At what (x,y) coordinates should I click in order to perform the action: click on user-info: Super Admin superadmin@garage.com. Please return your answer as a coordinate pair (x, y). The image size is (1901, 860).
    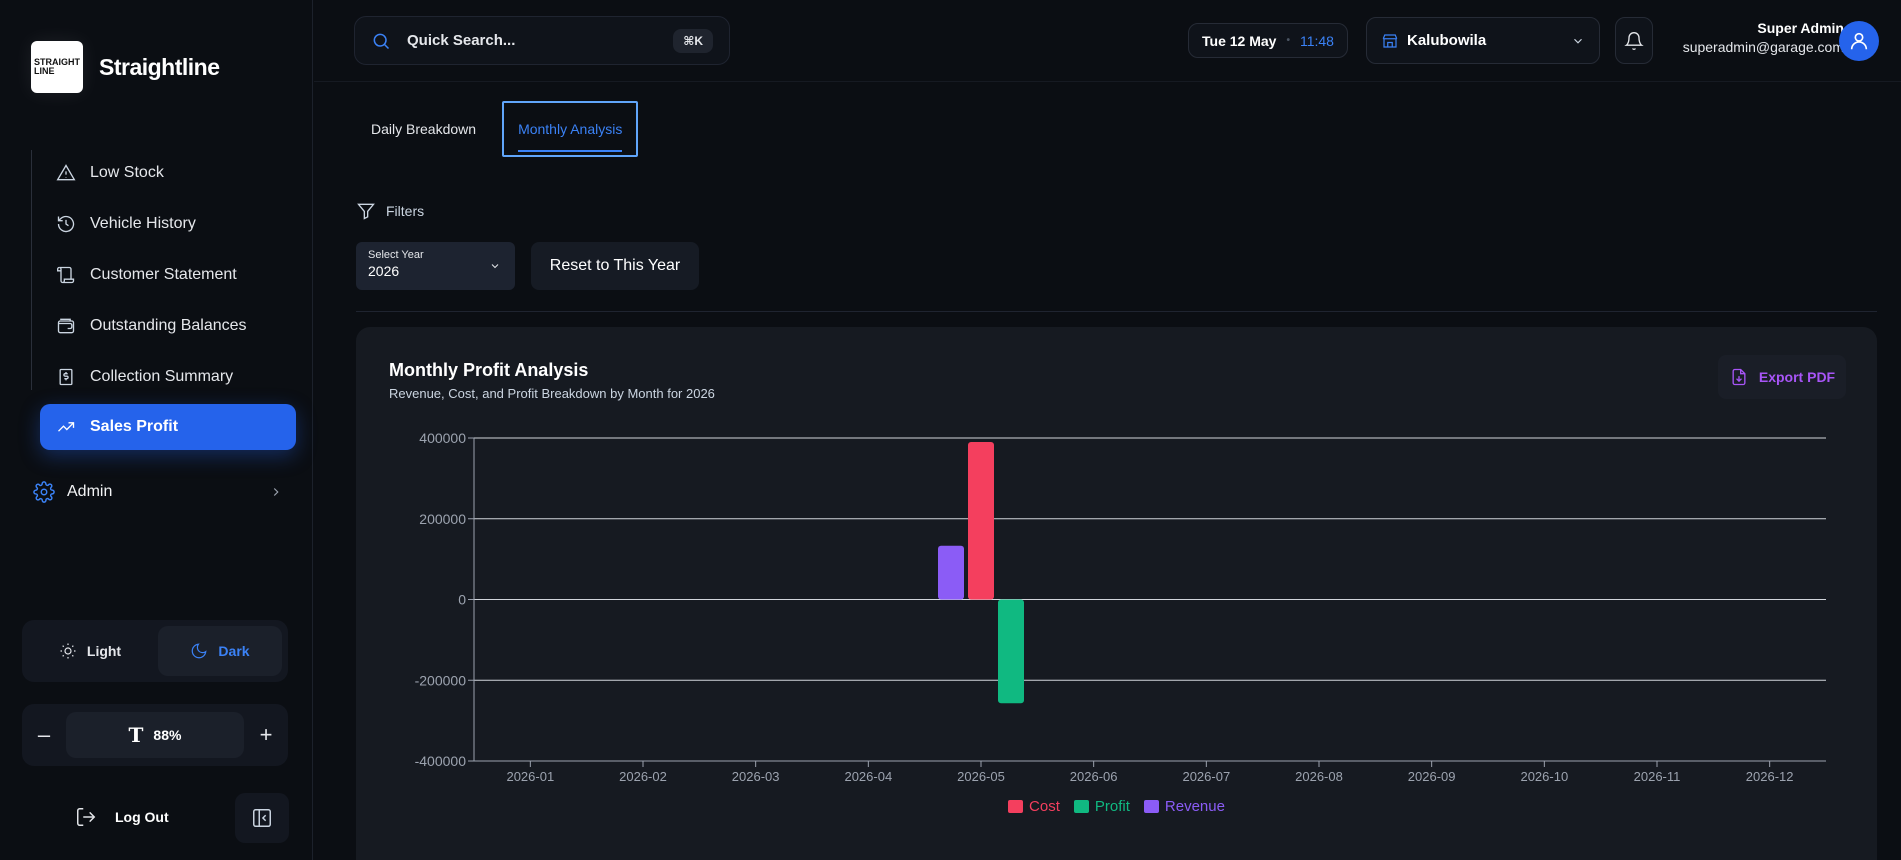
    Looking at the image, I should click on (1754, 37).